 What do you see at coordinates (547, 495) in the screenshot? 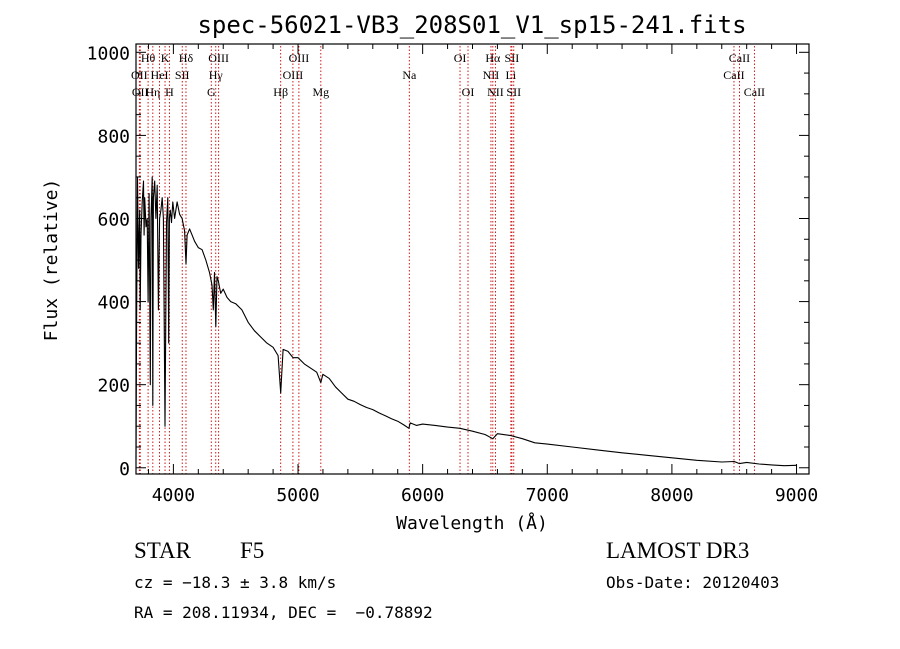
I see `x-tick-label-7000: 7000` at bounding box center [547, 495].